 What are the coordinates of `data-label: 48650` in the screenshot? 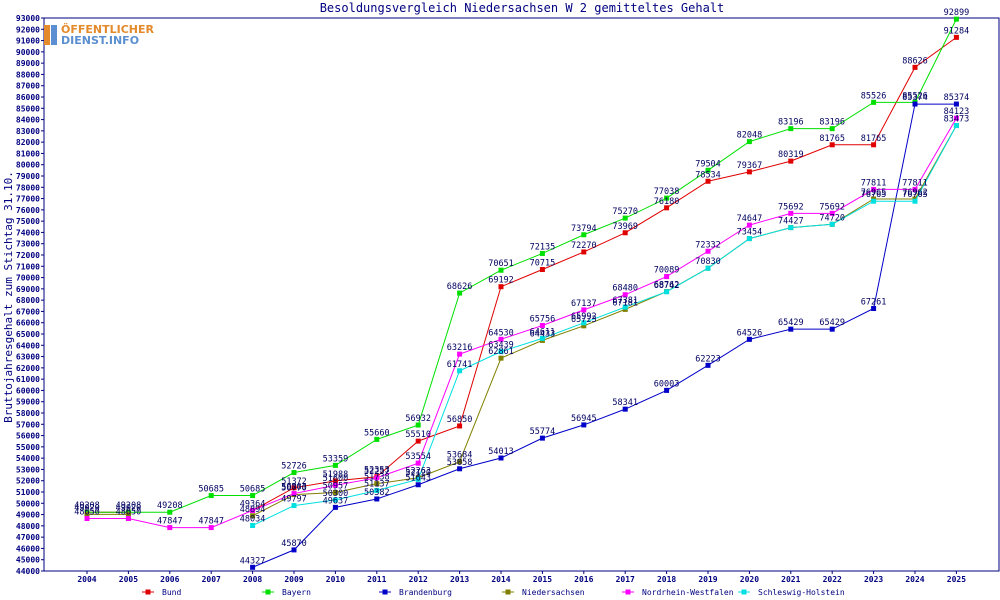 It's located at (129, 513).